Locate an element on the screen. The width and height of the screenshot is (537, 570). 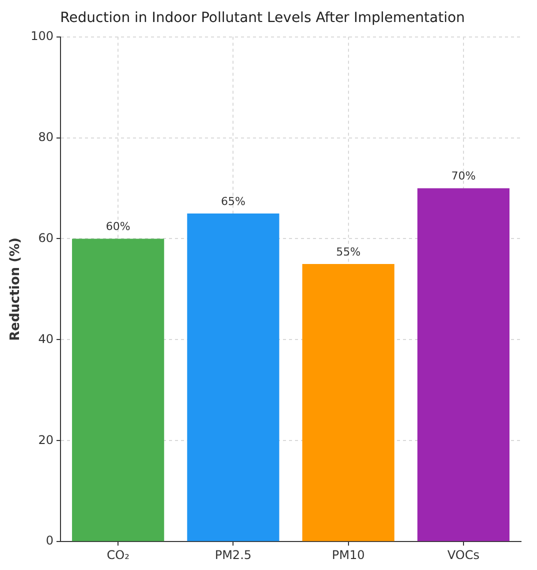
y-tick-label: 20 is located at coordinates (46, 439).